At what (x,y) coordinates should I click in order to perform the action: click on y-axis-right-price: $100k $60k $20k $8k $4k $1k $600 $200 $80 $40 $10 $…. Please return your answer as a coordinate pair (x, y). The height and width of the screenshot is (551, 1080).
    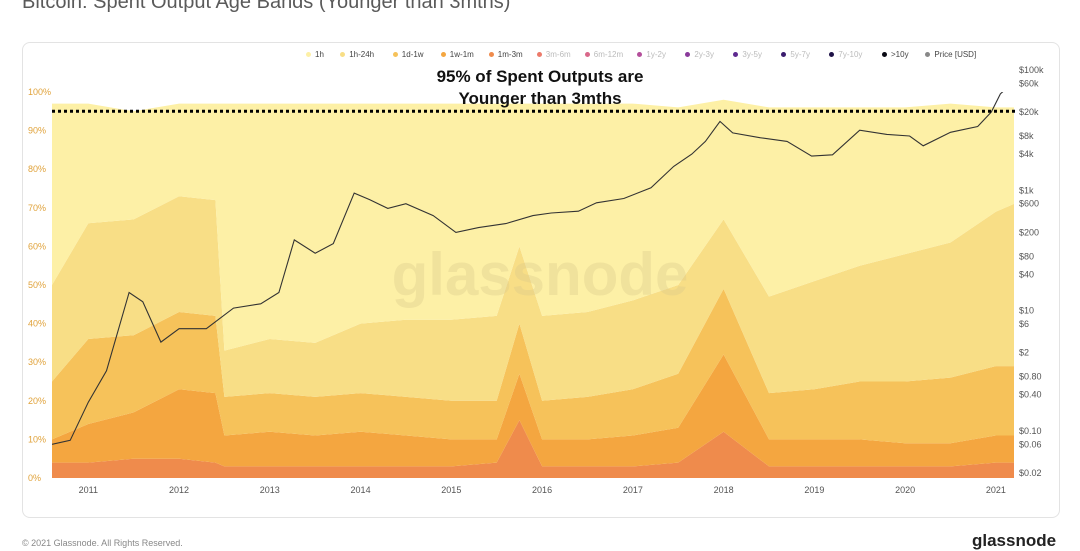
    Looking at the image, I should click on (1031, 271).